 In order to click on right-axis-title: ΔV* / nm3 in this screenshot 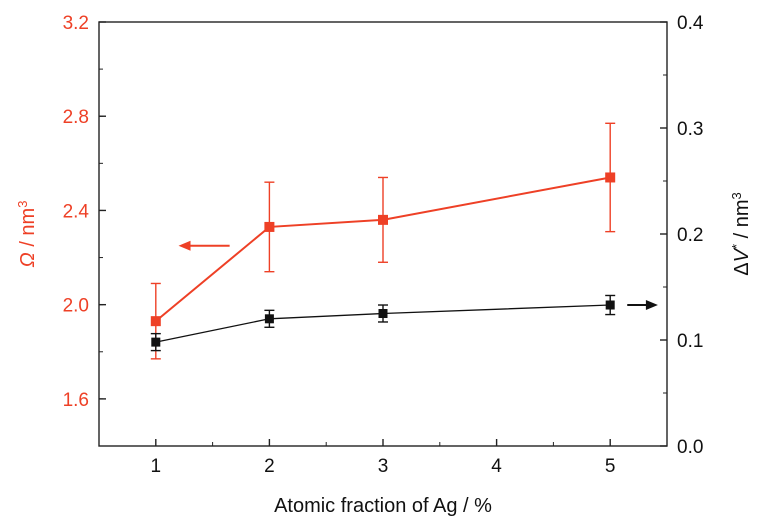, I will do `click(741, 233)`.